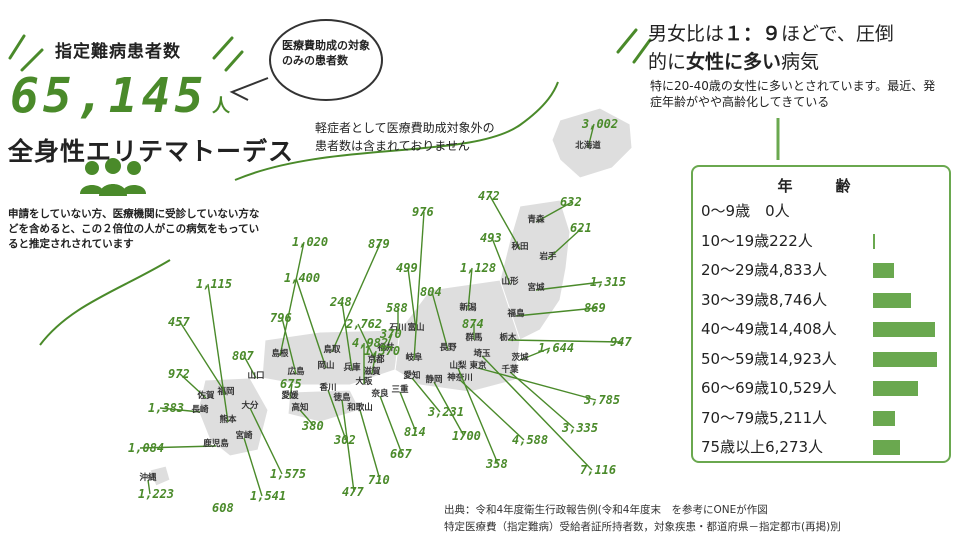 The width and height of the screenshot is (960, 540). I want to click on pref-value-14: 358, so click(496, 464).